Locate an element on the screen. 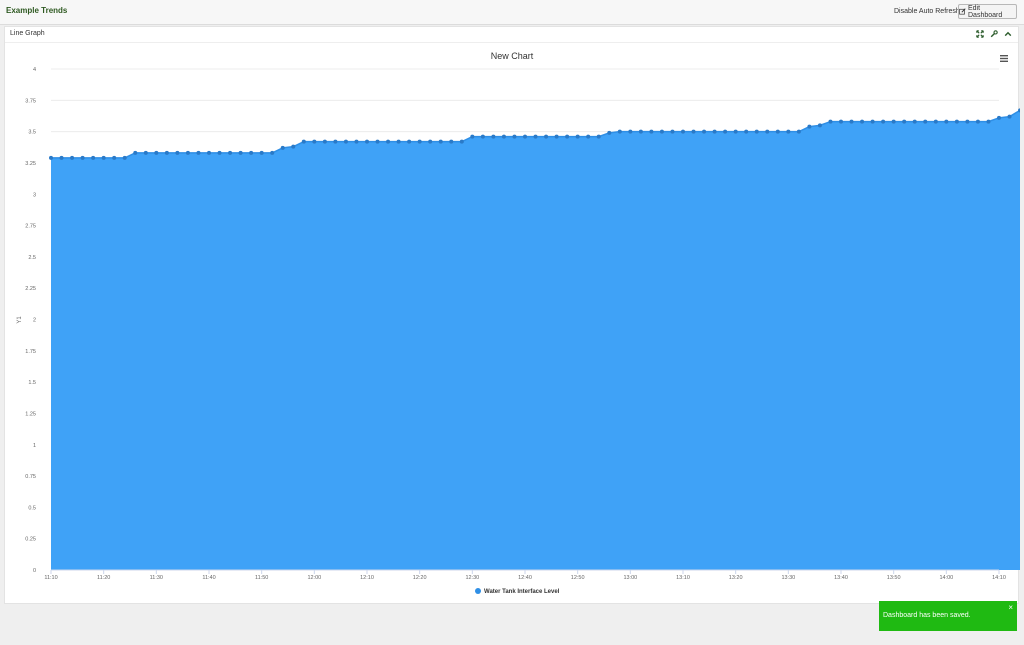 The height and width of the screenshot is (645, 1024). dashboard-title: Example Trends is located at coordinates (37, 10).